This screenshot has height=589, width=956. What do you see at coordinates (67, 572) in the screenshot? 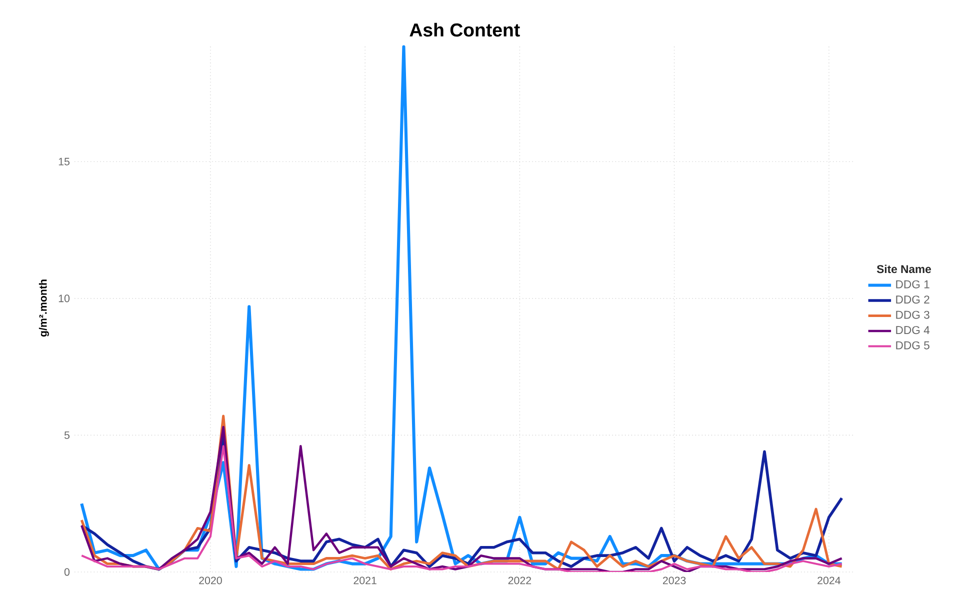
I see `y-tick-label: 0` at bounding box center [67, 572].